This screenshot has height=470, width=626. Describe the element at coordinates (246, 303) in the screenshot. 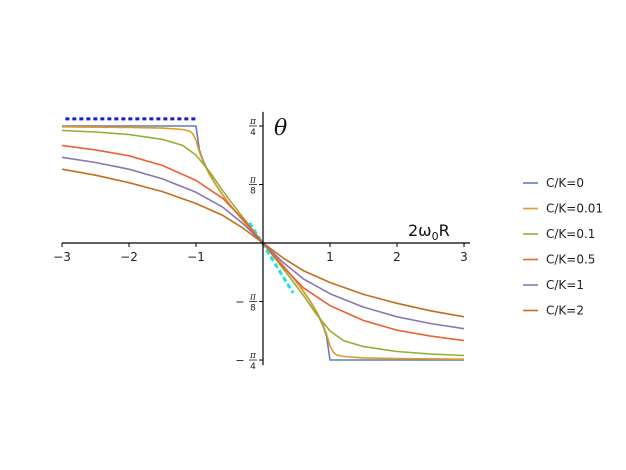

I see `y-tick-label: π8−` at that location.